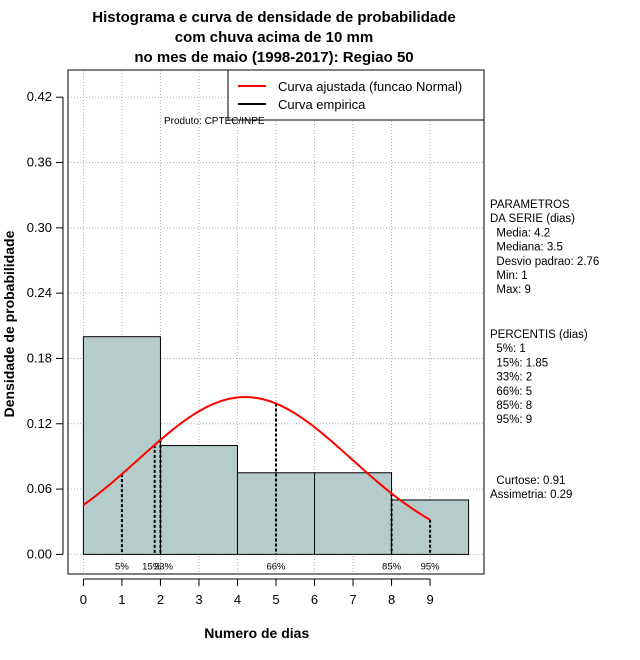  Describe the element at coordinates (237, 599) in the screenshot. I see `x-tick-label-4: 4` at that location.